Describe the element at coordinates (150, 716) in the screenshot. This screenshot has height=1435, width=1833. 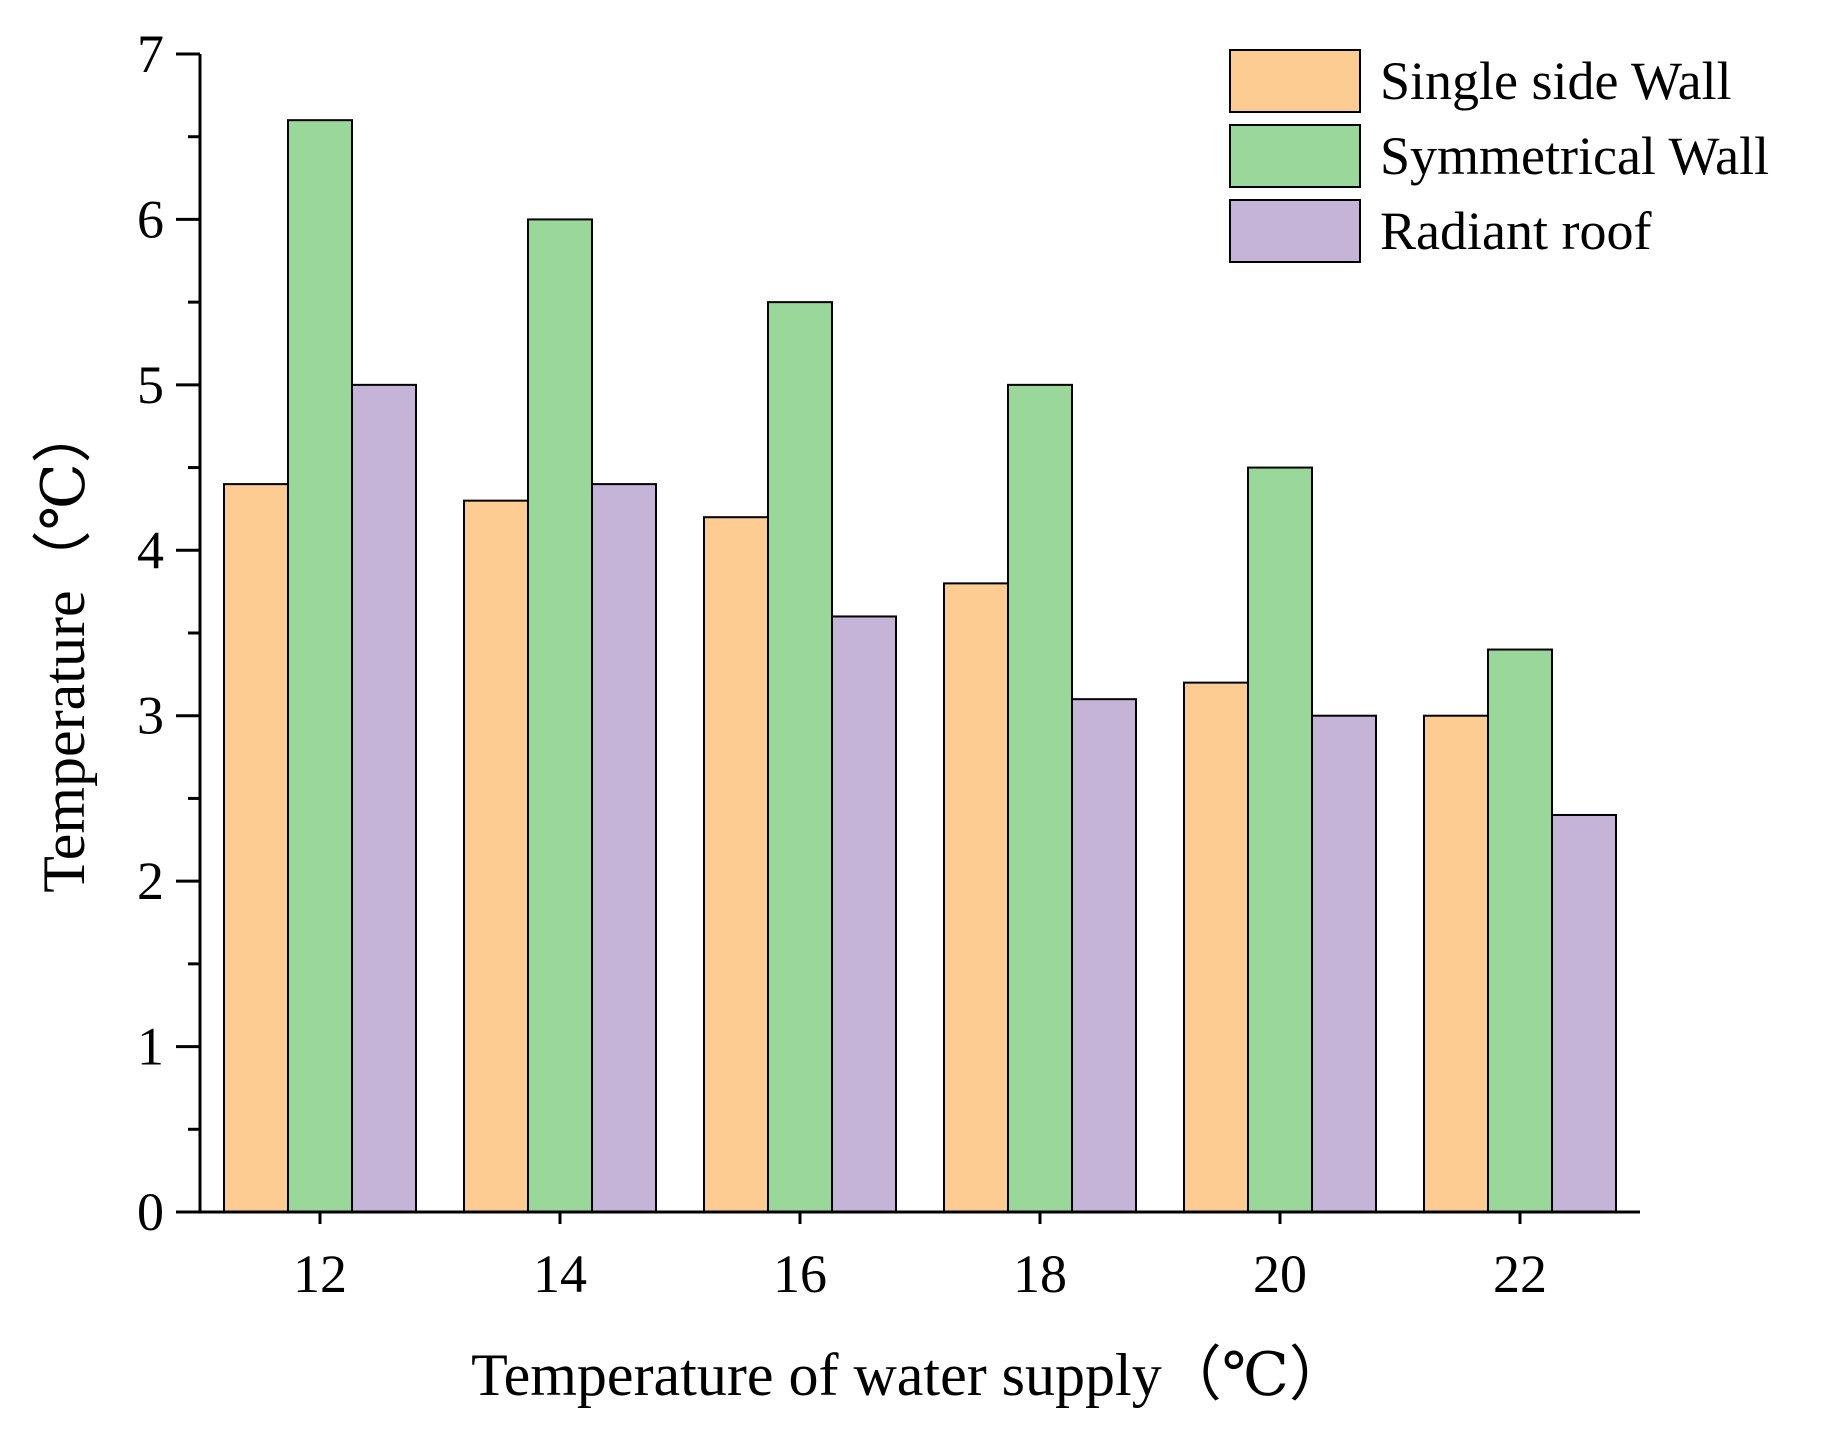
I see `y-tick-label: 3` at that location.